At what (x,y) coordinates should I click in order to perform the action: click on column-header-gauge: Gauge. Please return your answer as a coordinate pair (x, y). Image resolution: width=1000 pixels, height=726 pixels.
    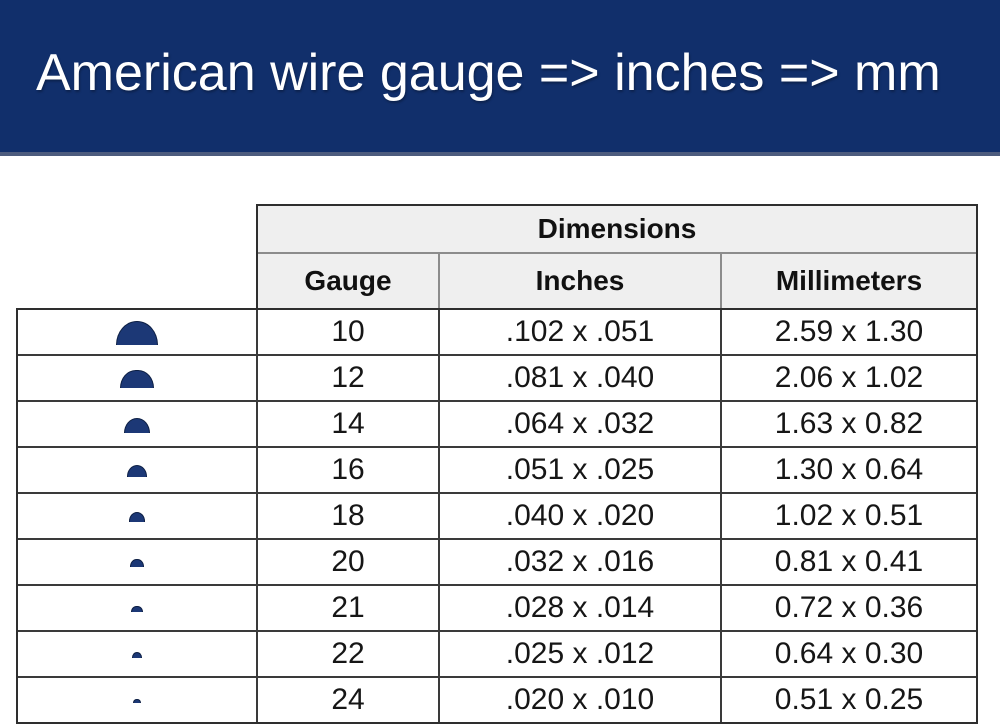
    Looking at the image, I should click on (348, 281).